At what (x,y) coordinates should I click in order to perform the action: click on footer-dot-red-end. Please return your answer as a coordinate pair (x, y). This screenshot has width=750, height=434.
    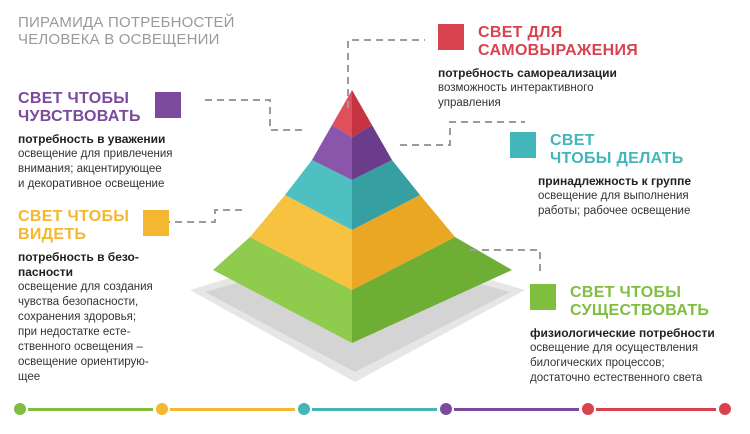
    Looking at the image, I should click on (725, 409).